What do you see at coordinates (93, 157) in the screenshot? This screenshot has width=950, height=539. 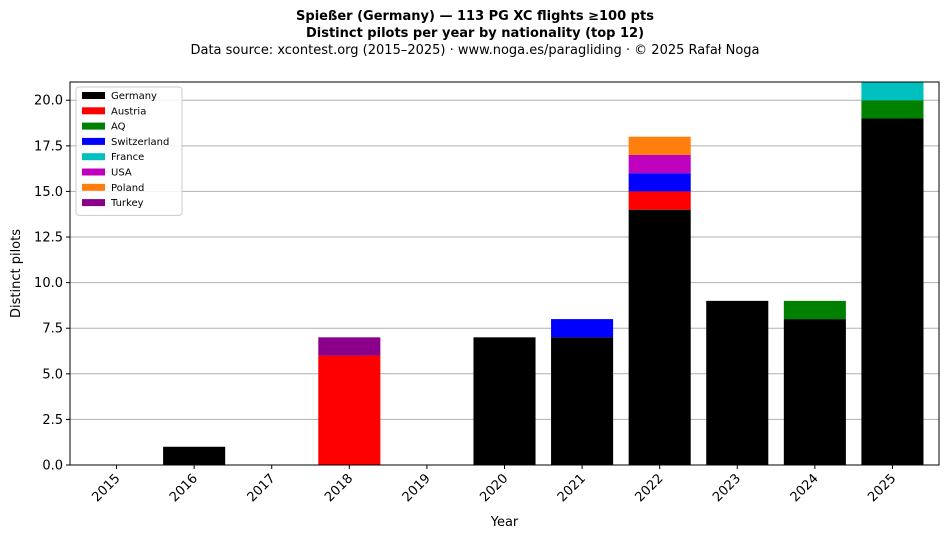 I see `legend-swatch-france` at bounding box center [93, 157].